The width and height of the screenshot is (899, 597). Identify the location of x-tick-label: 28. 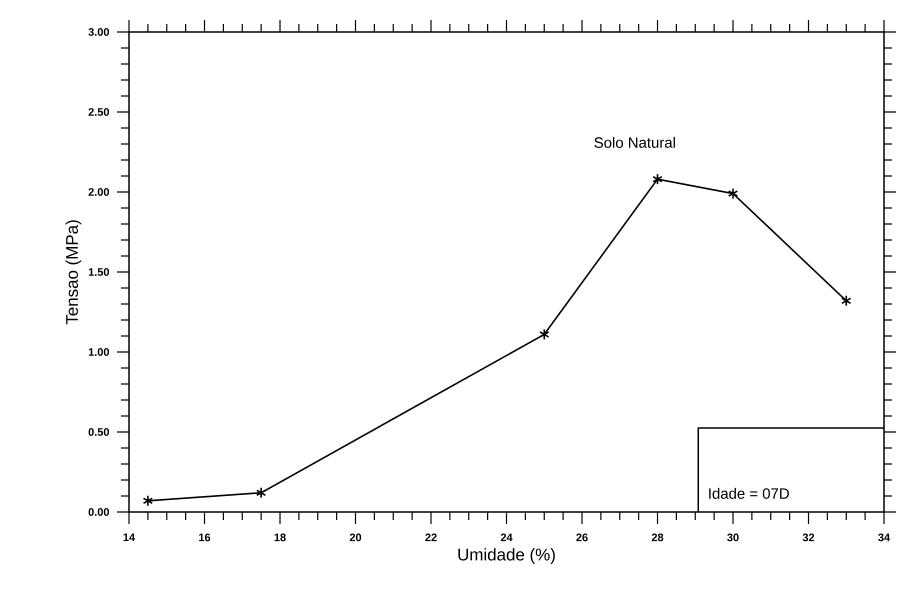
(658, 538).